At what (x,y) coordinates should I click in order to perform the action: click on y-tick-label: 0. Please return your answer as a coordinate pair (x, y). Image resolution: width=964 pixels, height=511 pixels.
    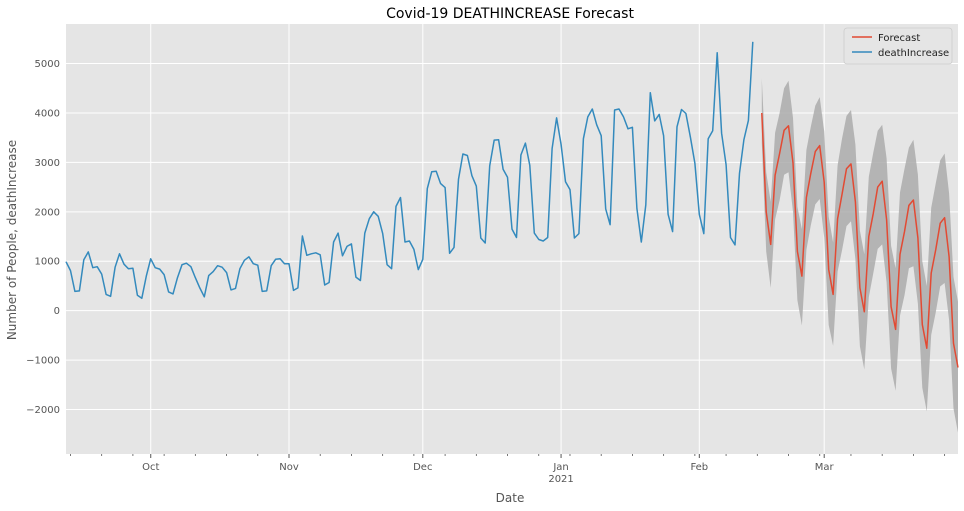
    Looking at the image, I should click on (57, 311).